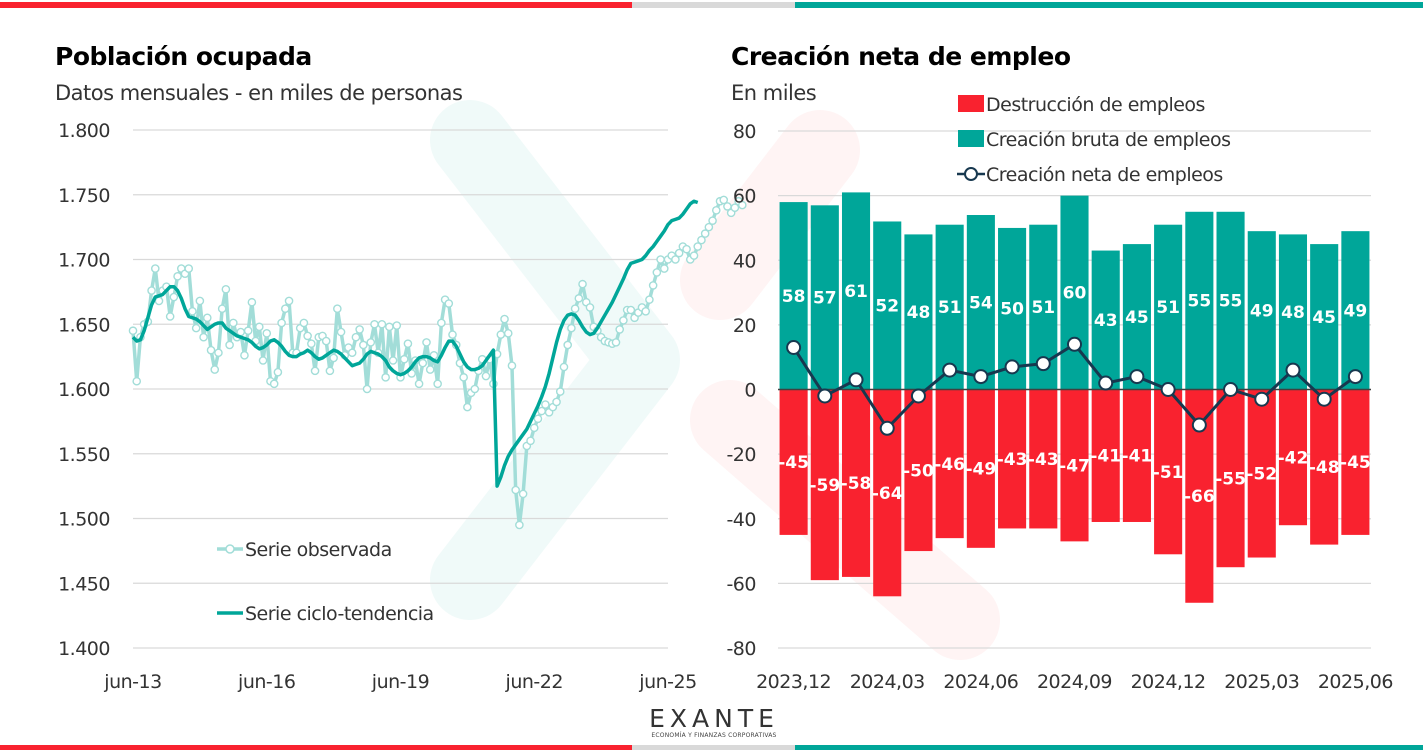 The height and width of the screenshot is (751, 1423). What do you see at coordinates (1075, 294) in the screenshot?
I see `gross-creation-data-label: 60` at bounding box center [1075, 294].